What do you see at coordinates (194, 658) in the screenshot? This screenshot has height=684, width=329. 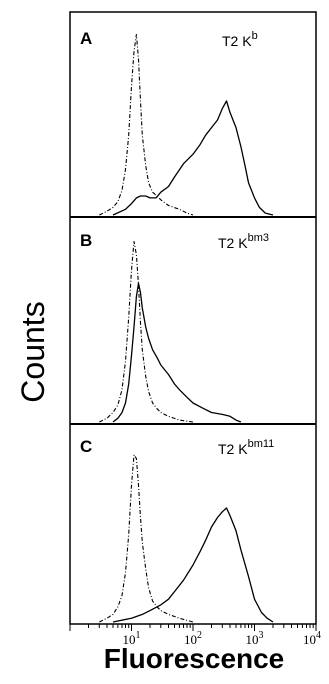 I see `x-axis-label: Fluorescence` at bounding box center [194, 658].